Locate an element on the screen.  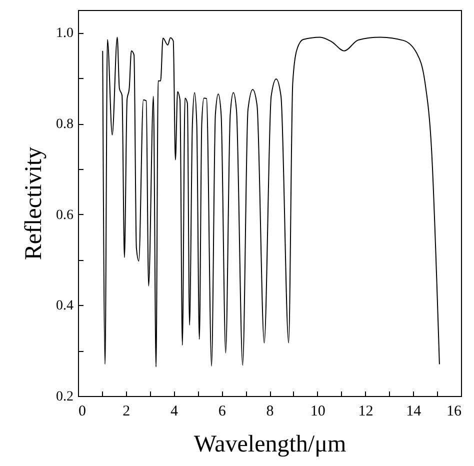
x-tick-label: 16 is located at coordinates (454, 412).